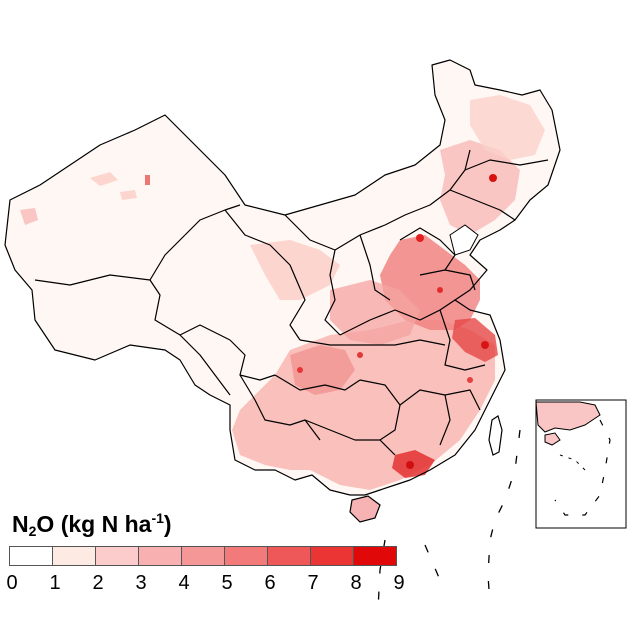 The width and height of the screenshot is (633, 633). What do you see at coordinates (506, 165) in the screenshot?
I see `jilin-heilongjiang-border` at bounding box center [506, 165].